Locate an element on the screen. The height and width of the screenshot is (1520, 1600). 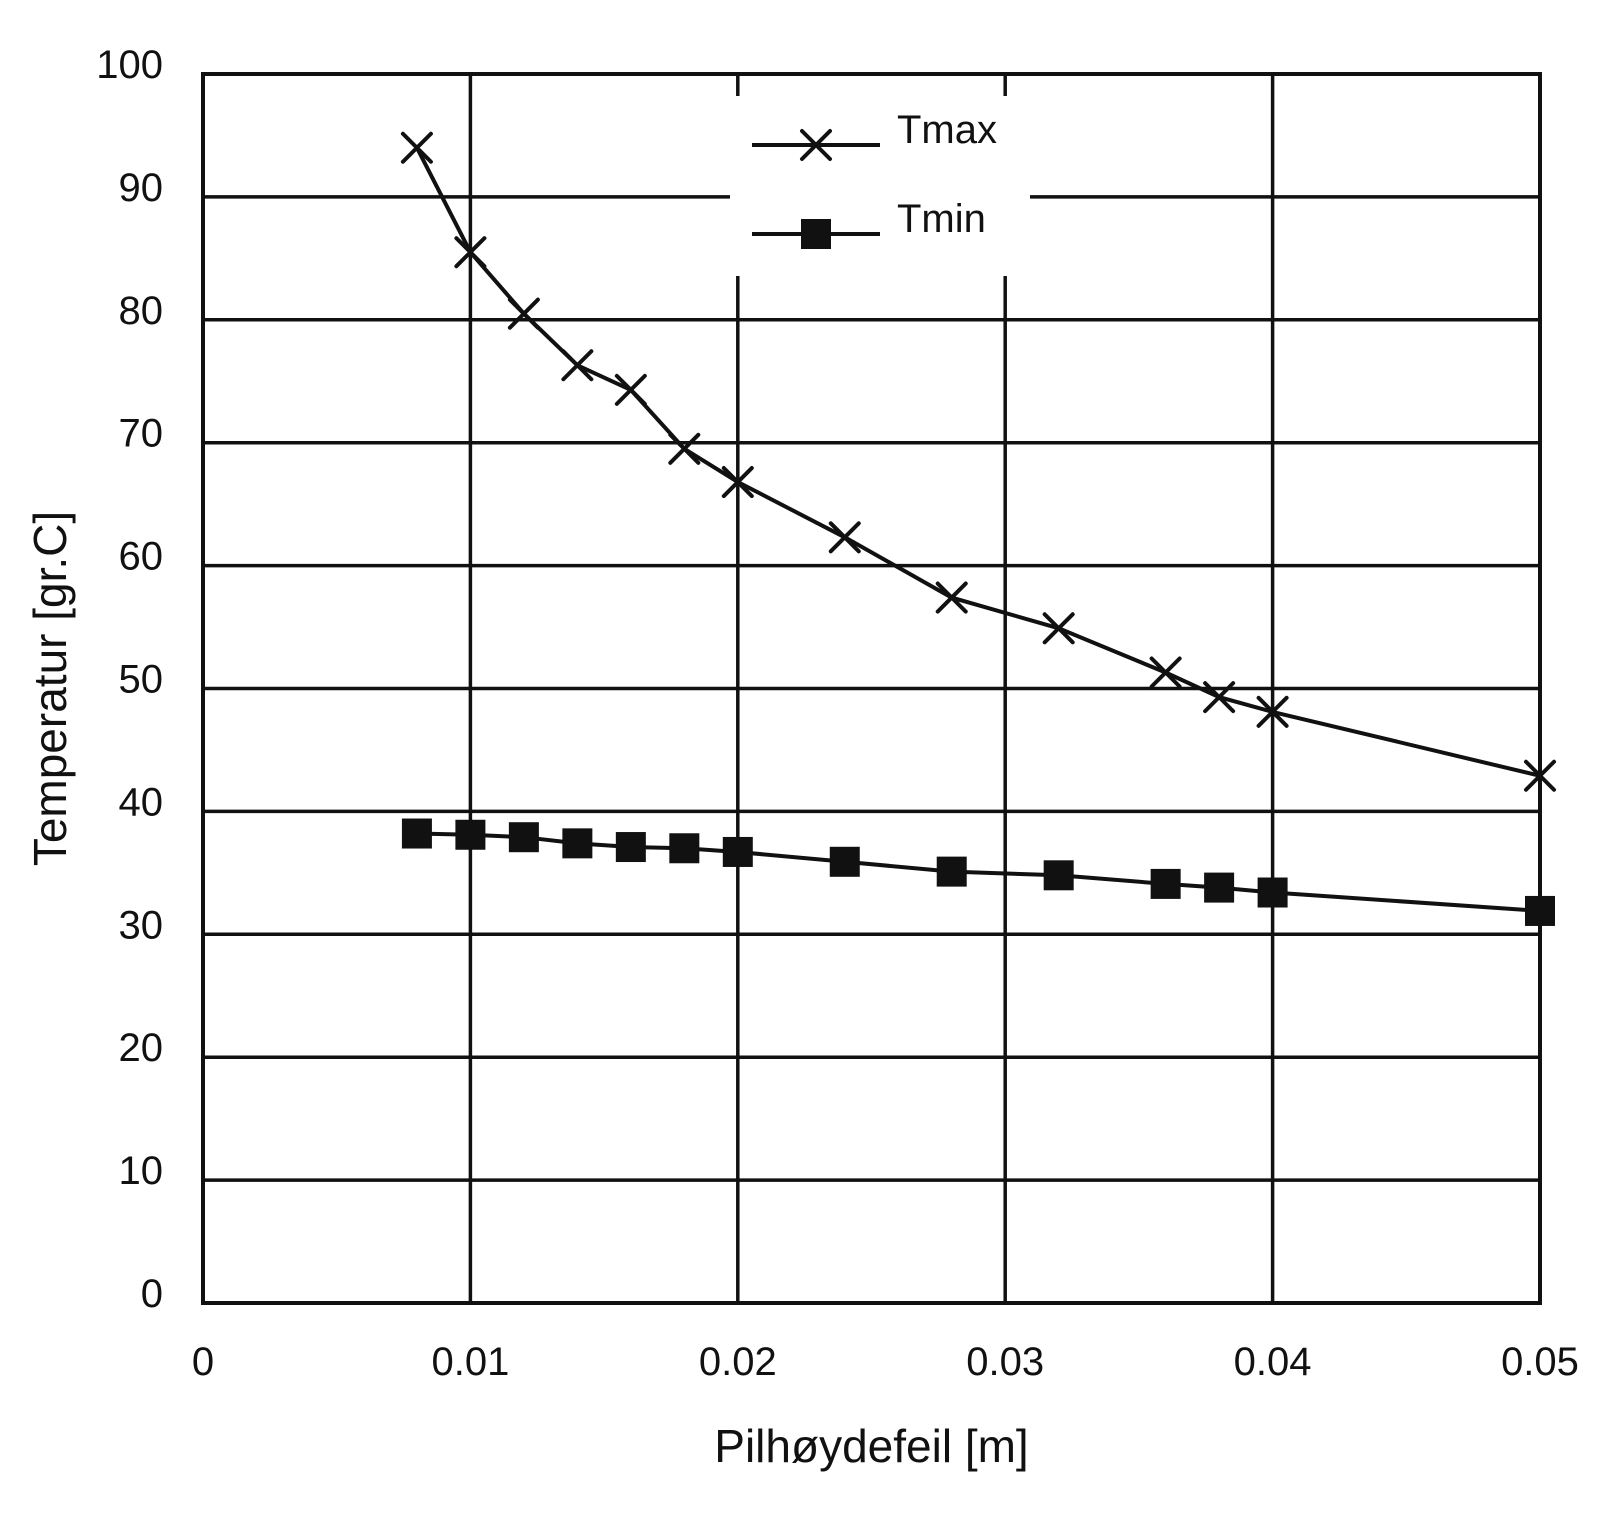
y-tick-label: 80 is located at coordinates (141, 311).